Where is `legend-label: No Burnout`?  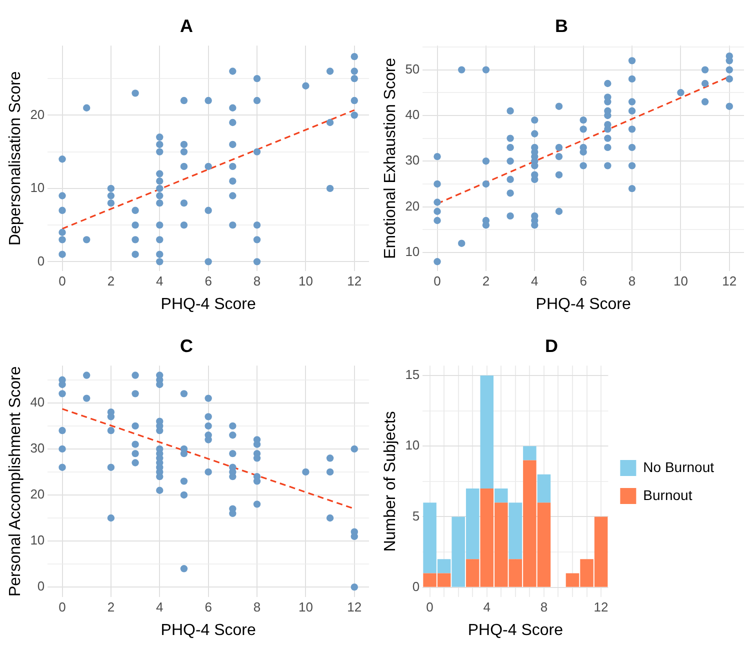 legend-label: No Burnout is located at coordinates (678, 466).